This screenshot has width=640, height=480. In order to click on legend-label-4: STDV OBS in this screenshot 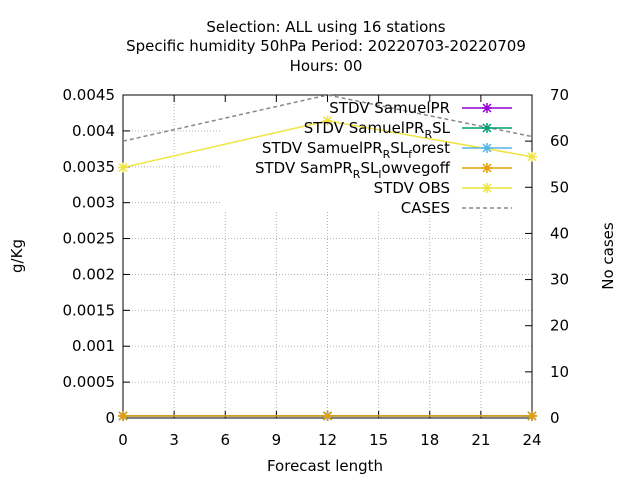, I will do `click(412, 188)`.